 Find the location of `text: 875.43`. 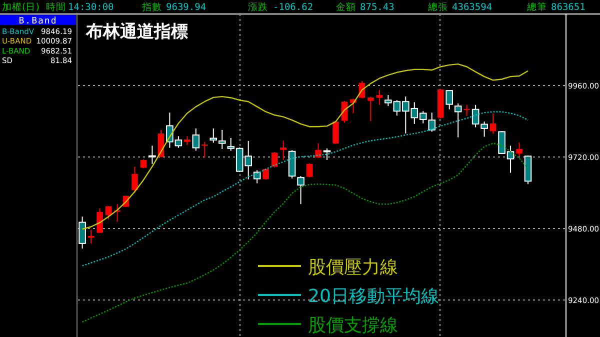

text: 875.43 is located at coordinates (377, 7).